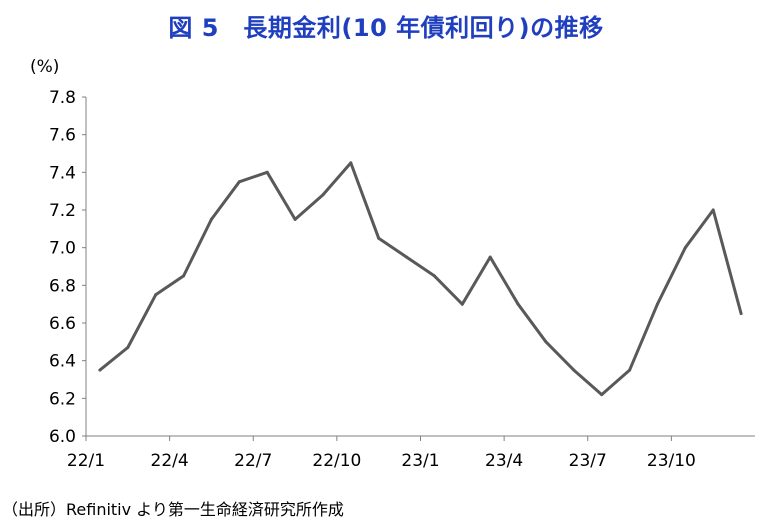  What do you see at coordinates (420, 461) in the screenshot?
I see `x-tick-label: 23/1` at bounding box center [420, 461].